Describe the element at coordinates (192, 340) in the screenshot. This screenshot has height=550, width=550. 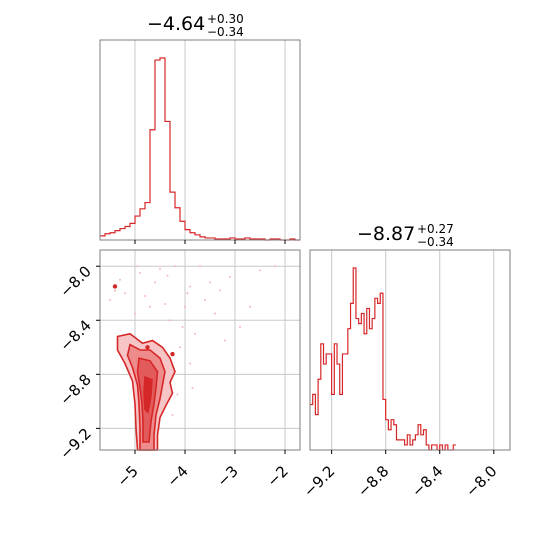
I see `density-2d-scatter` at that location.